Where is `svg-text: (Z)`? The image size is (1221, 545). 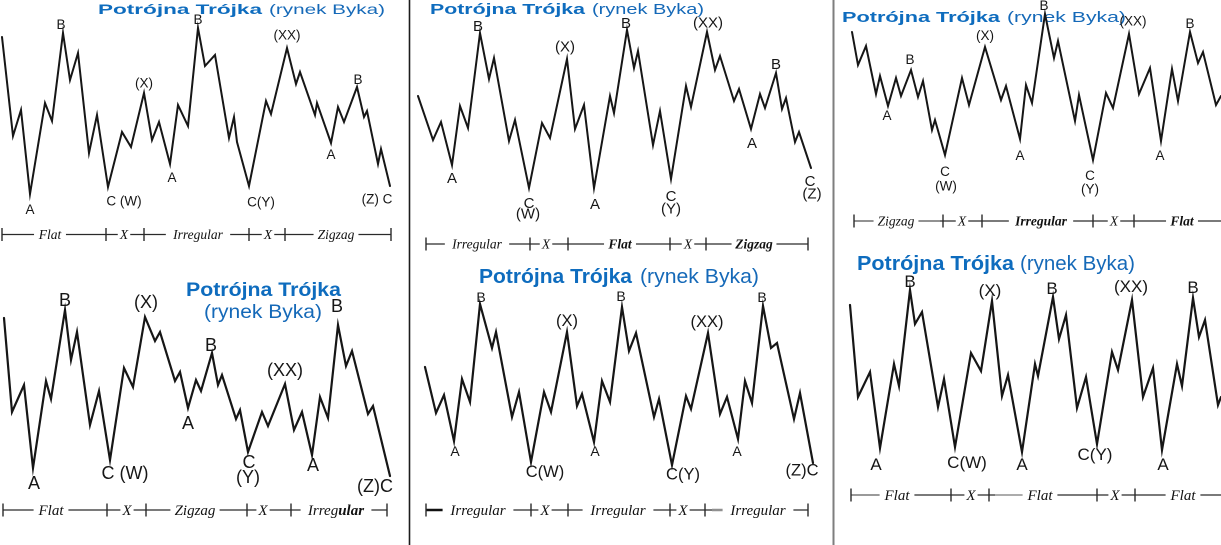 svg-text: (Z) is located at coordinates (811, 194).